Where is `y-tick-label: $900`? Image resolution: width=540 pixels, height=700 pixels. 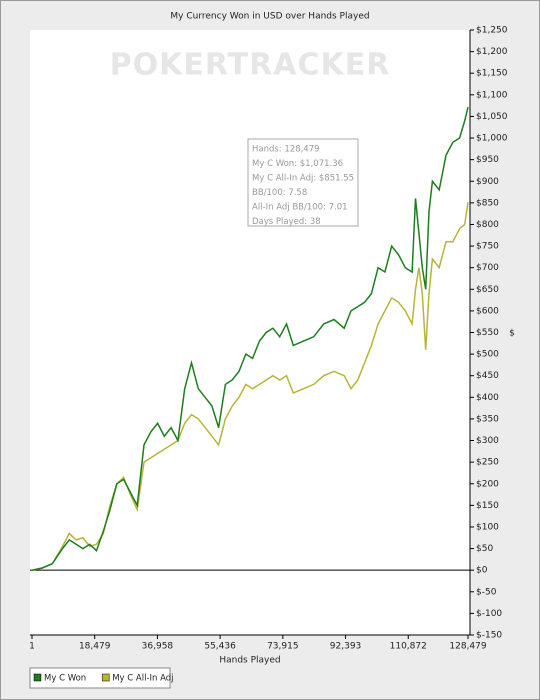
y-tick-label: $900 is located at coordinates (487, 182).